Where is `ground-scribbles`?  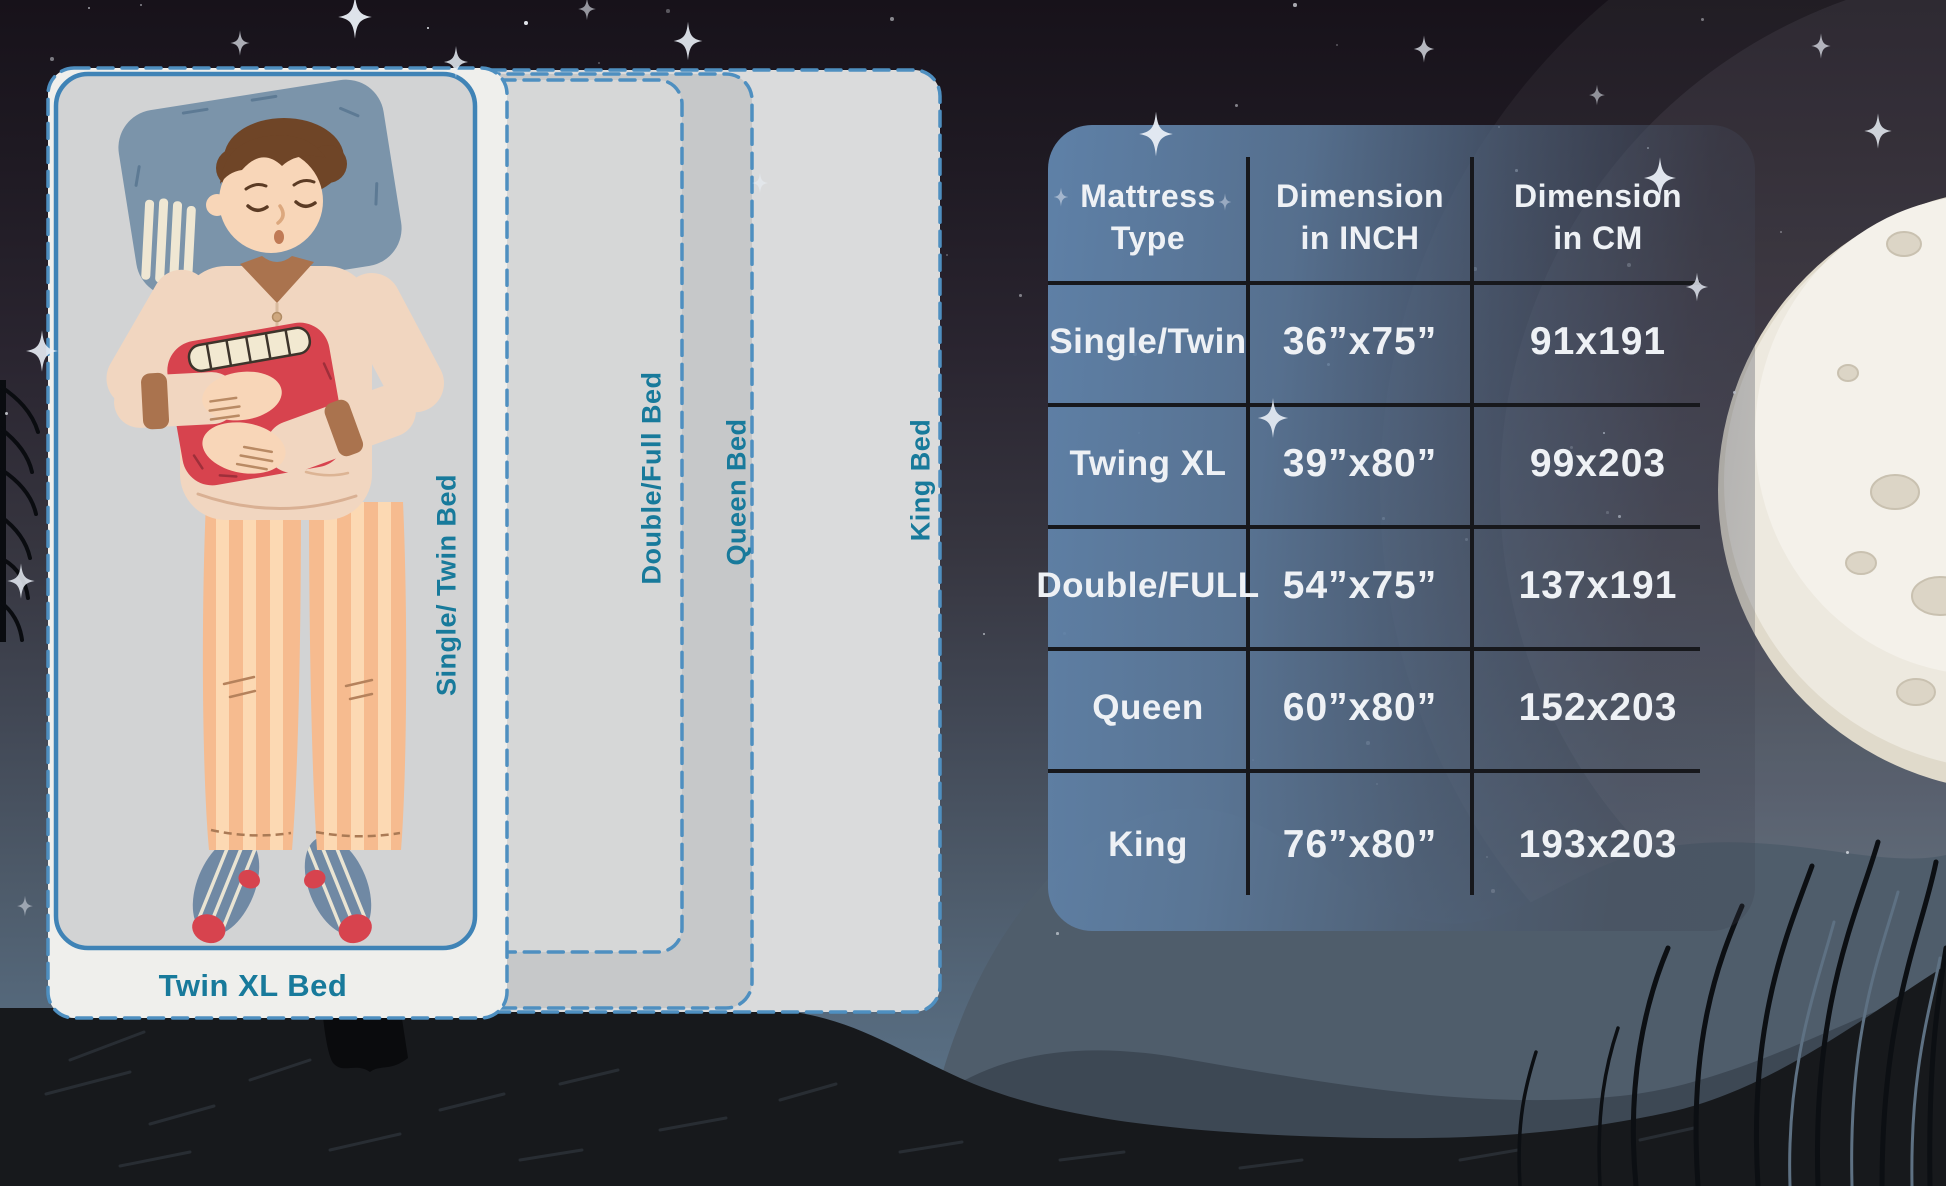
ground-scribbles is located at coordinates (870, 1100).